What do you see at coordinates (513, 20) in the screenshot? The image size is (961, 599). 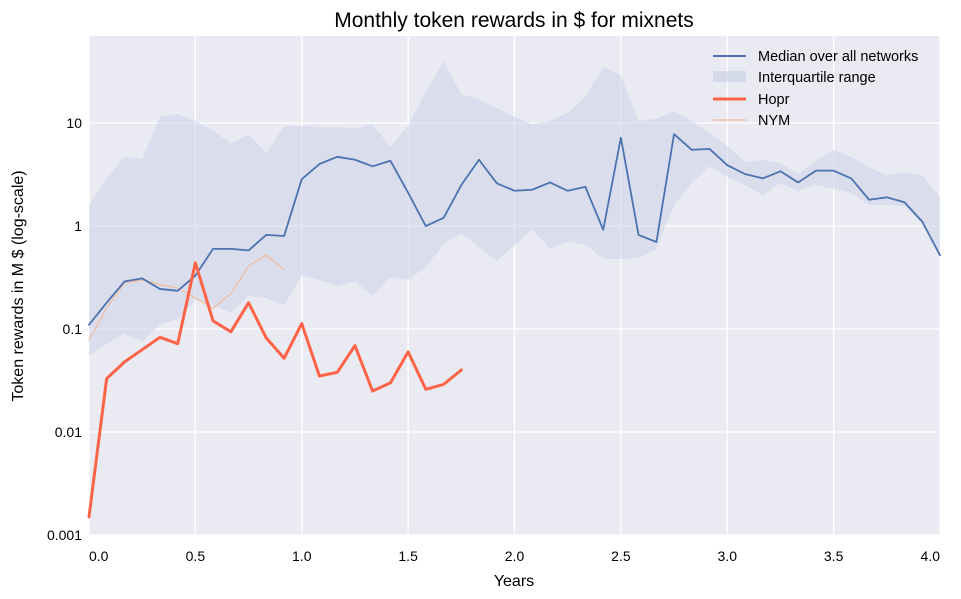 I see `chart-title: Monthly token rewards in $ for mixnets` at bounding box center [513, 20].